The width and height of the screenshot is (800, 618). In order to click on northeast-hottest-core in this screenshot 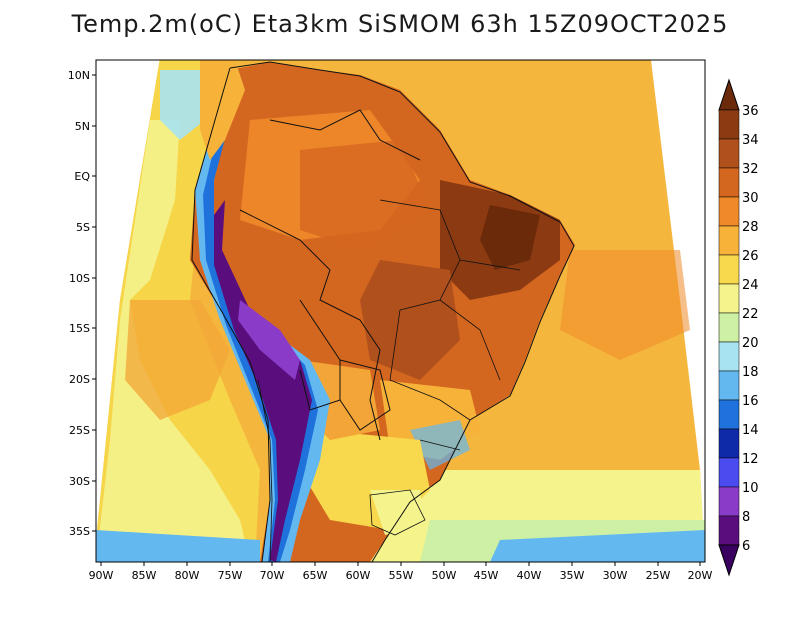, I will do `click(510, 237)`.